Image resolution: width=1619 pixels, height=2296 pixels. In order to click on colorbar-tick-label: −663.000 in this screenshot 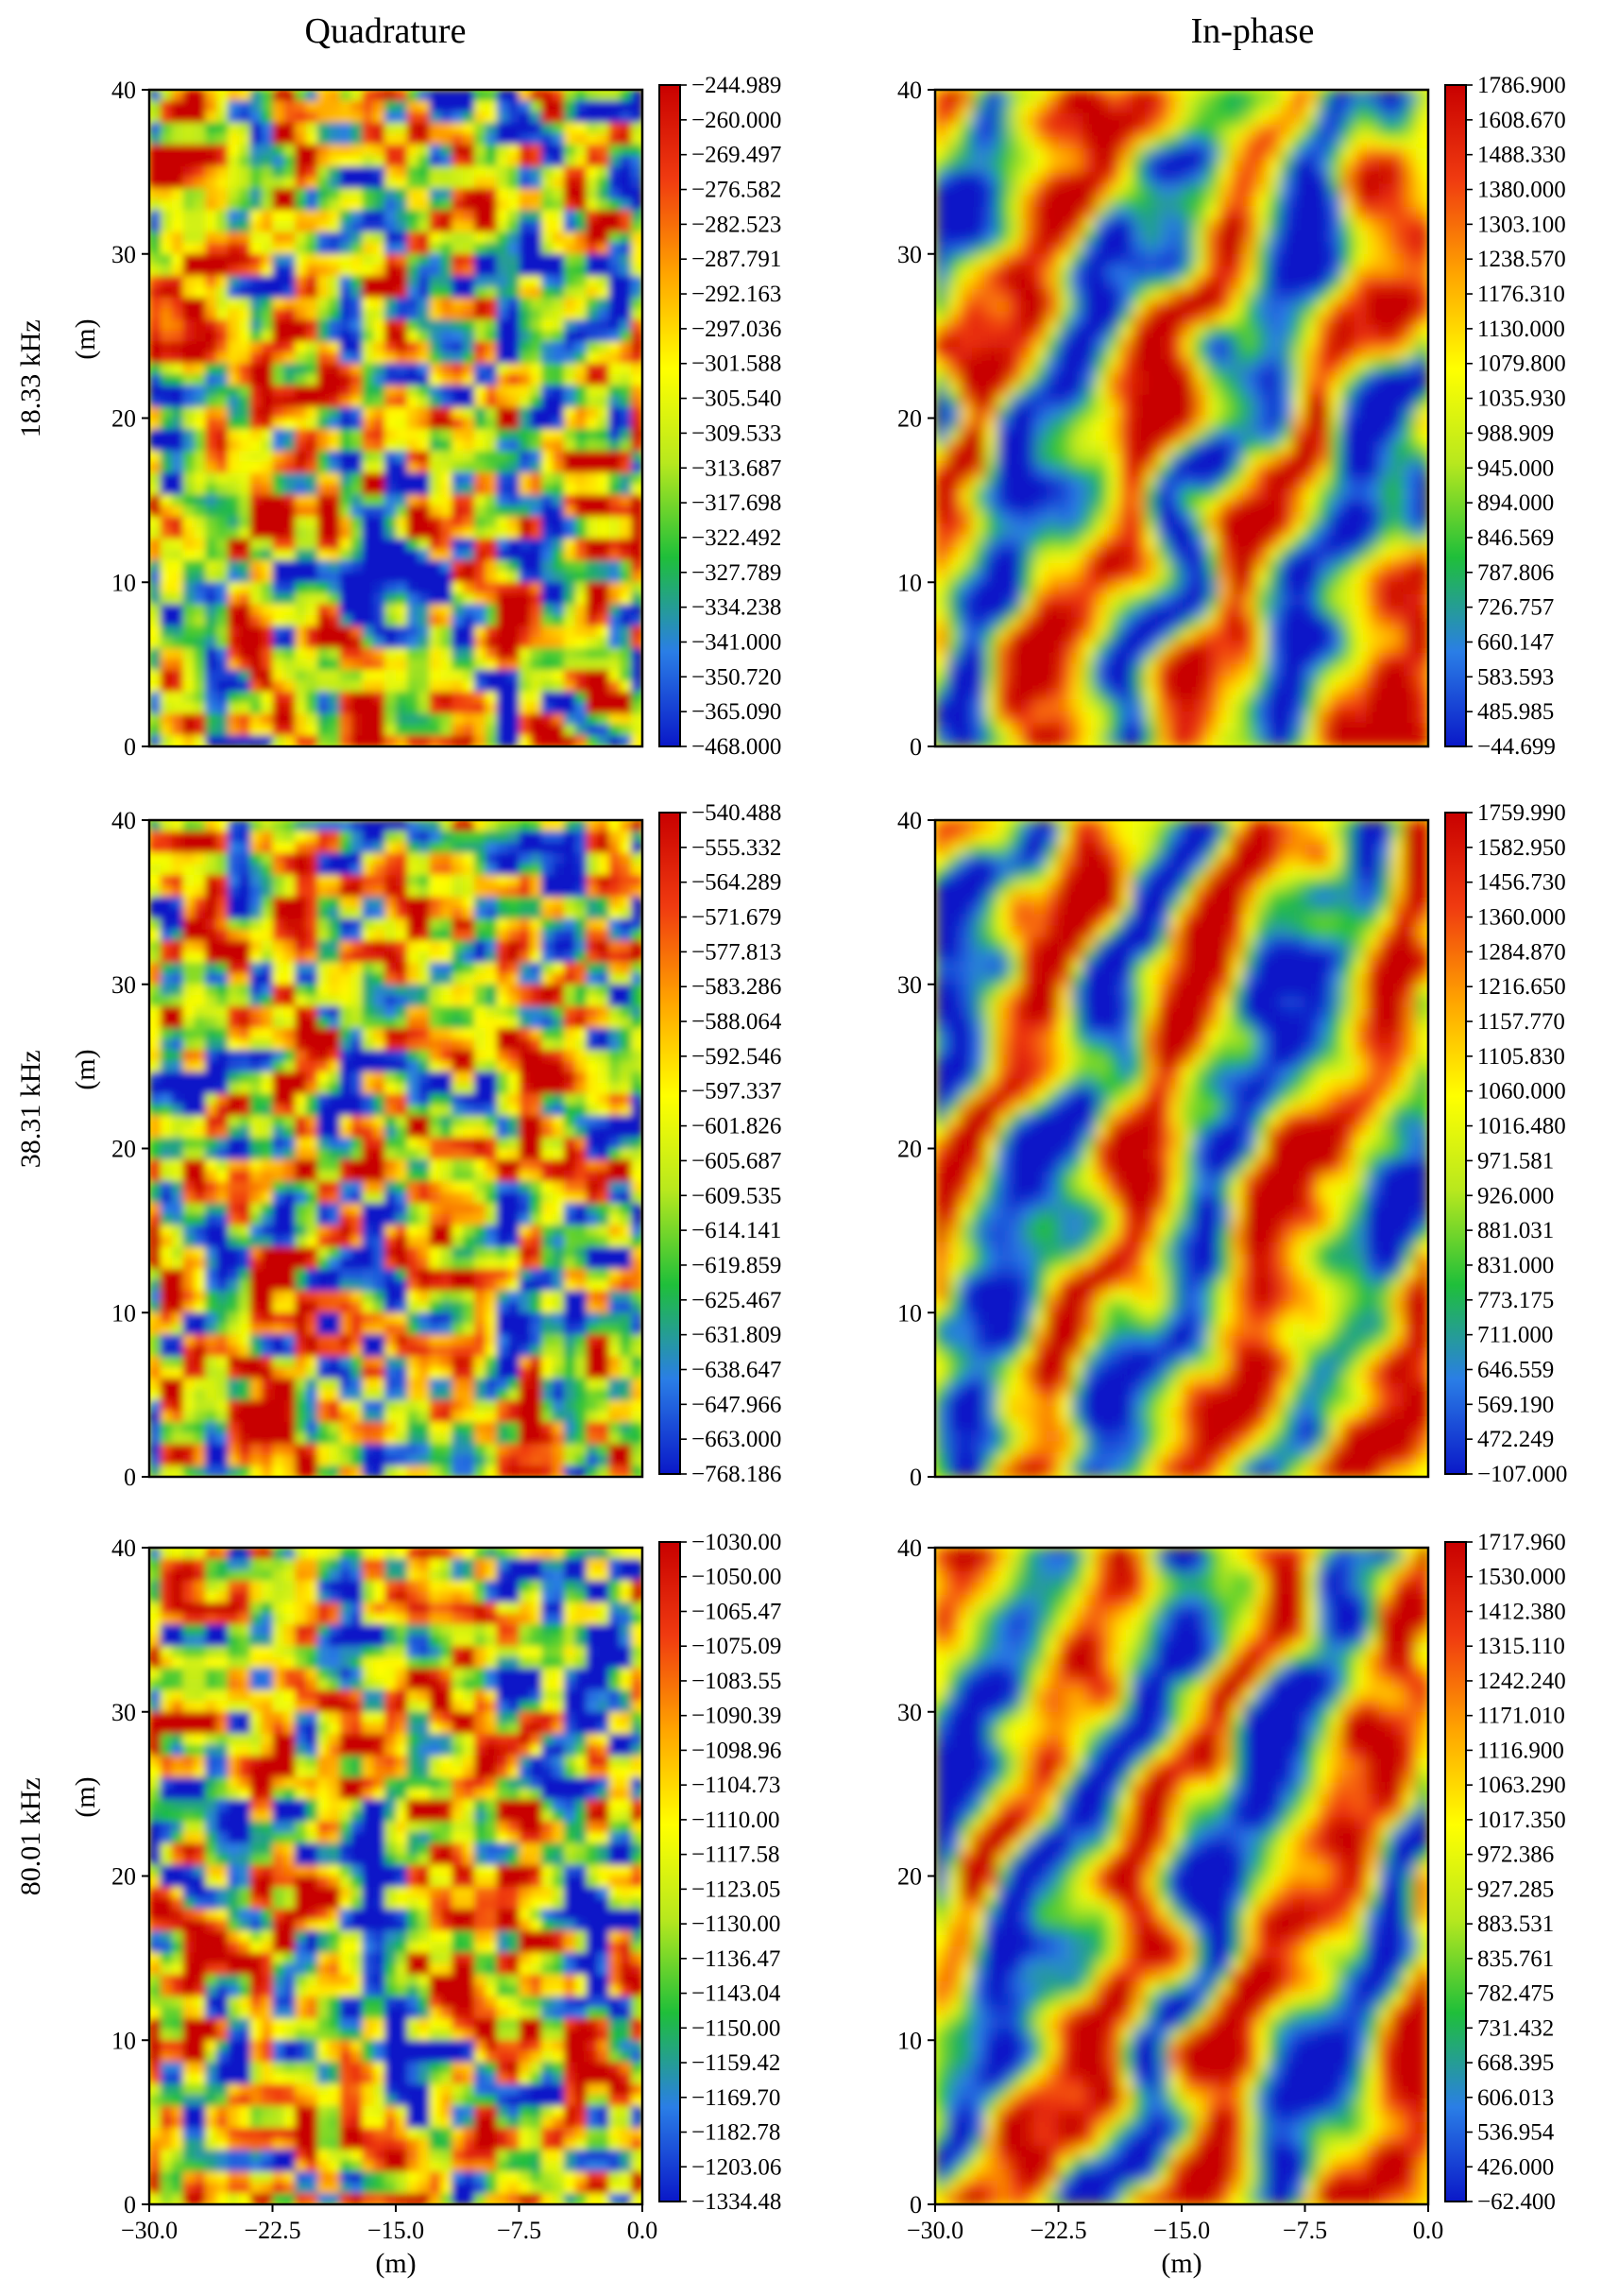, I will do `click(736, 1439)`.